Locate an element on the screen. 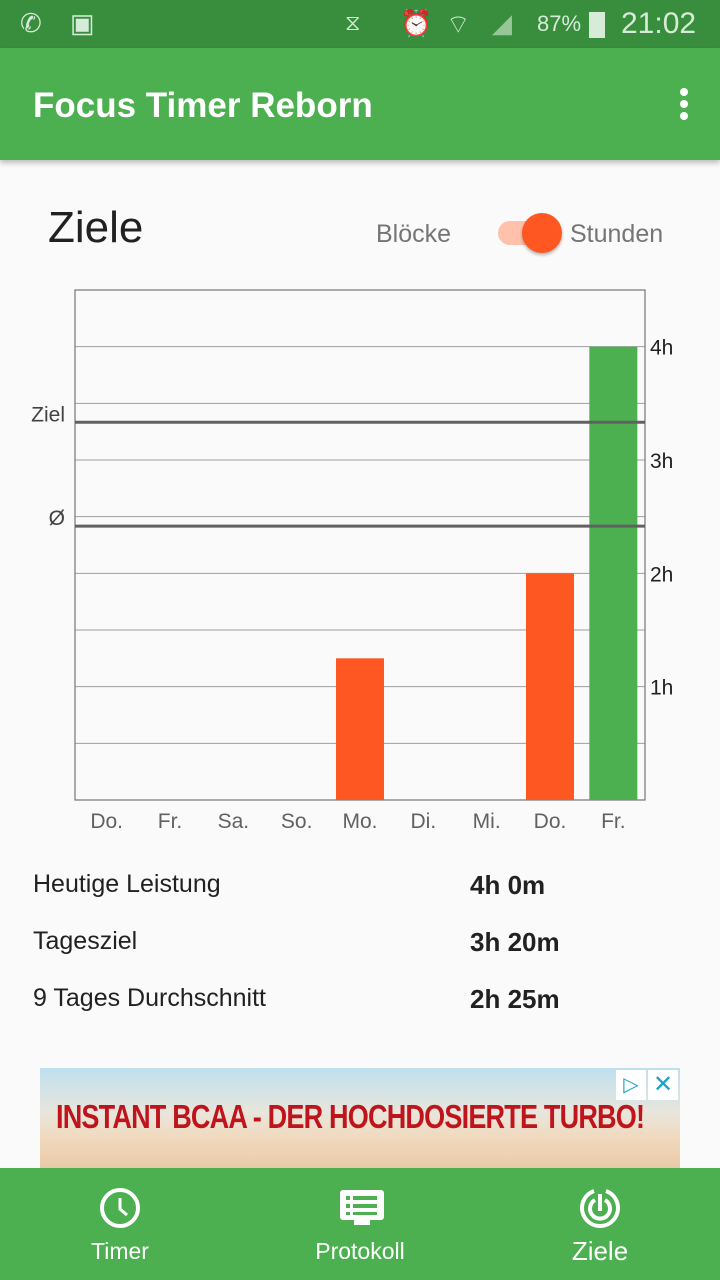 Image resolution: width=720 pixels, height=1280 pixels. app-bar: Focus Timer Reborn is located at coordinates (360, 104).